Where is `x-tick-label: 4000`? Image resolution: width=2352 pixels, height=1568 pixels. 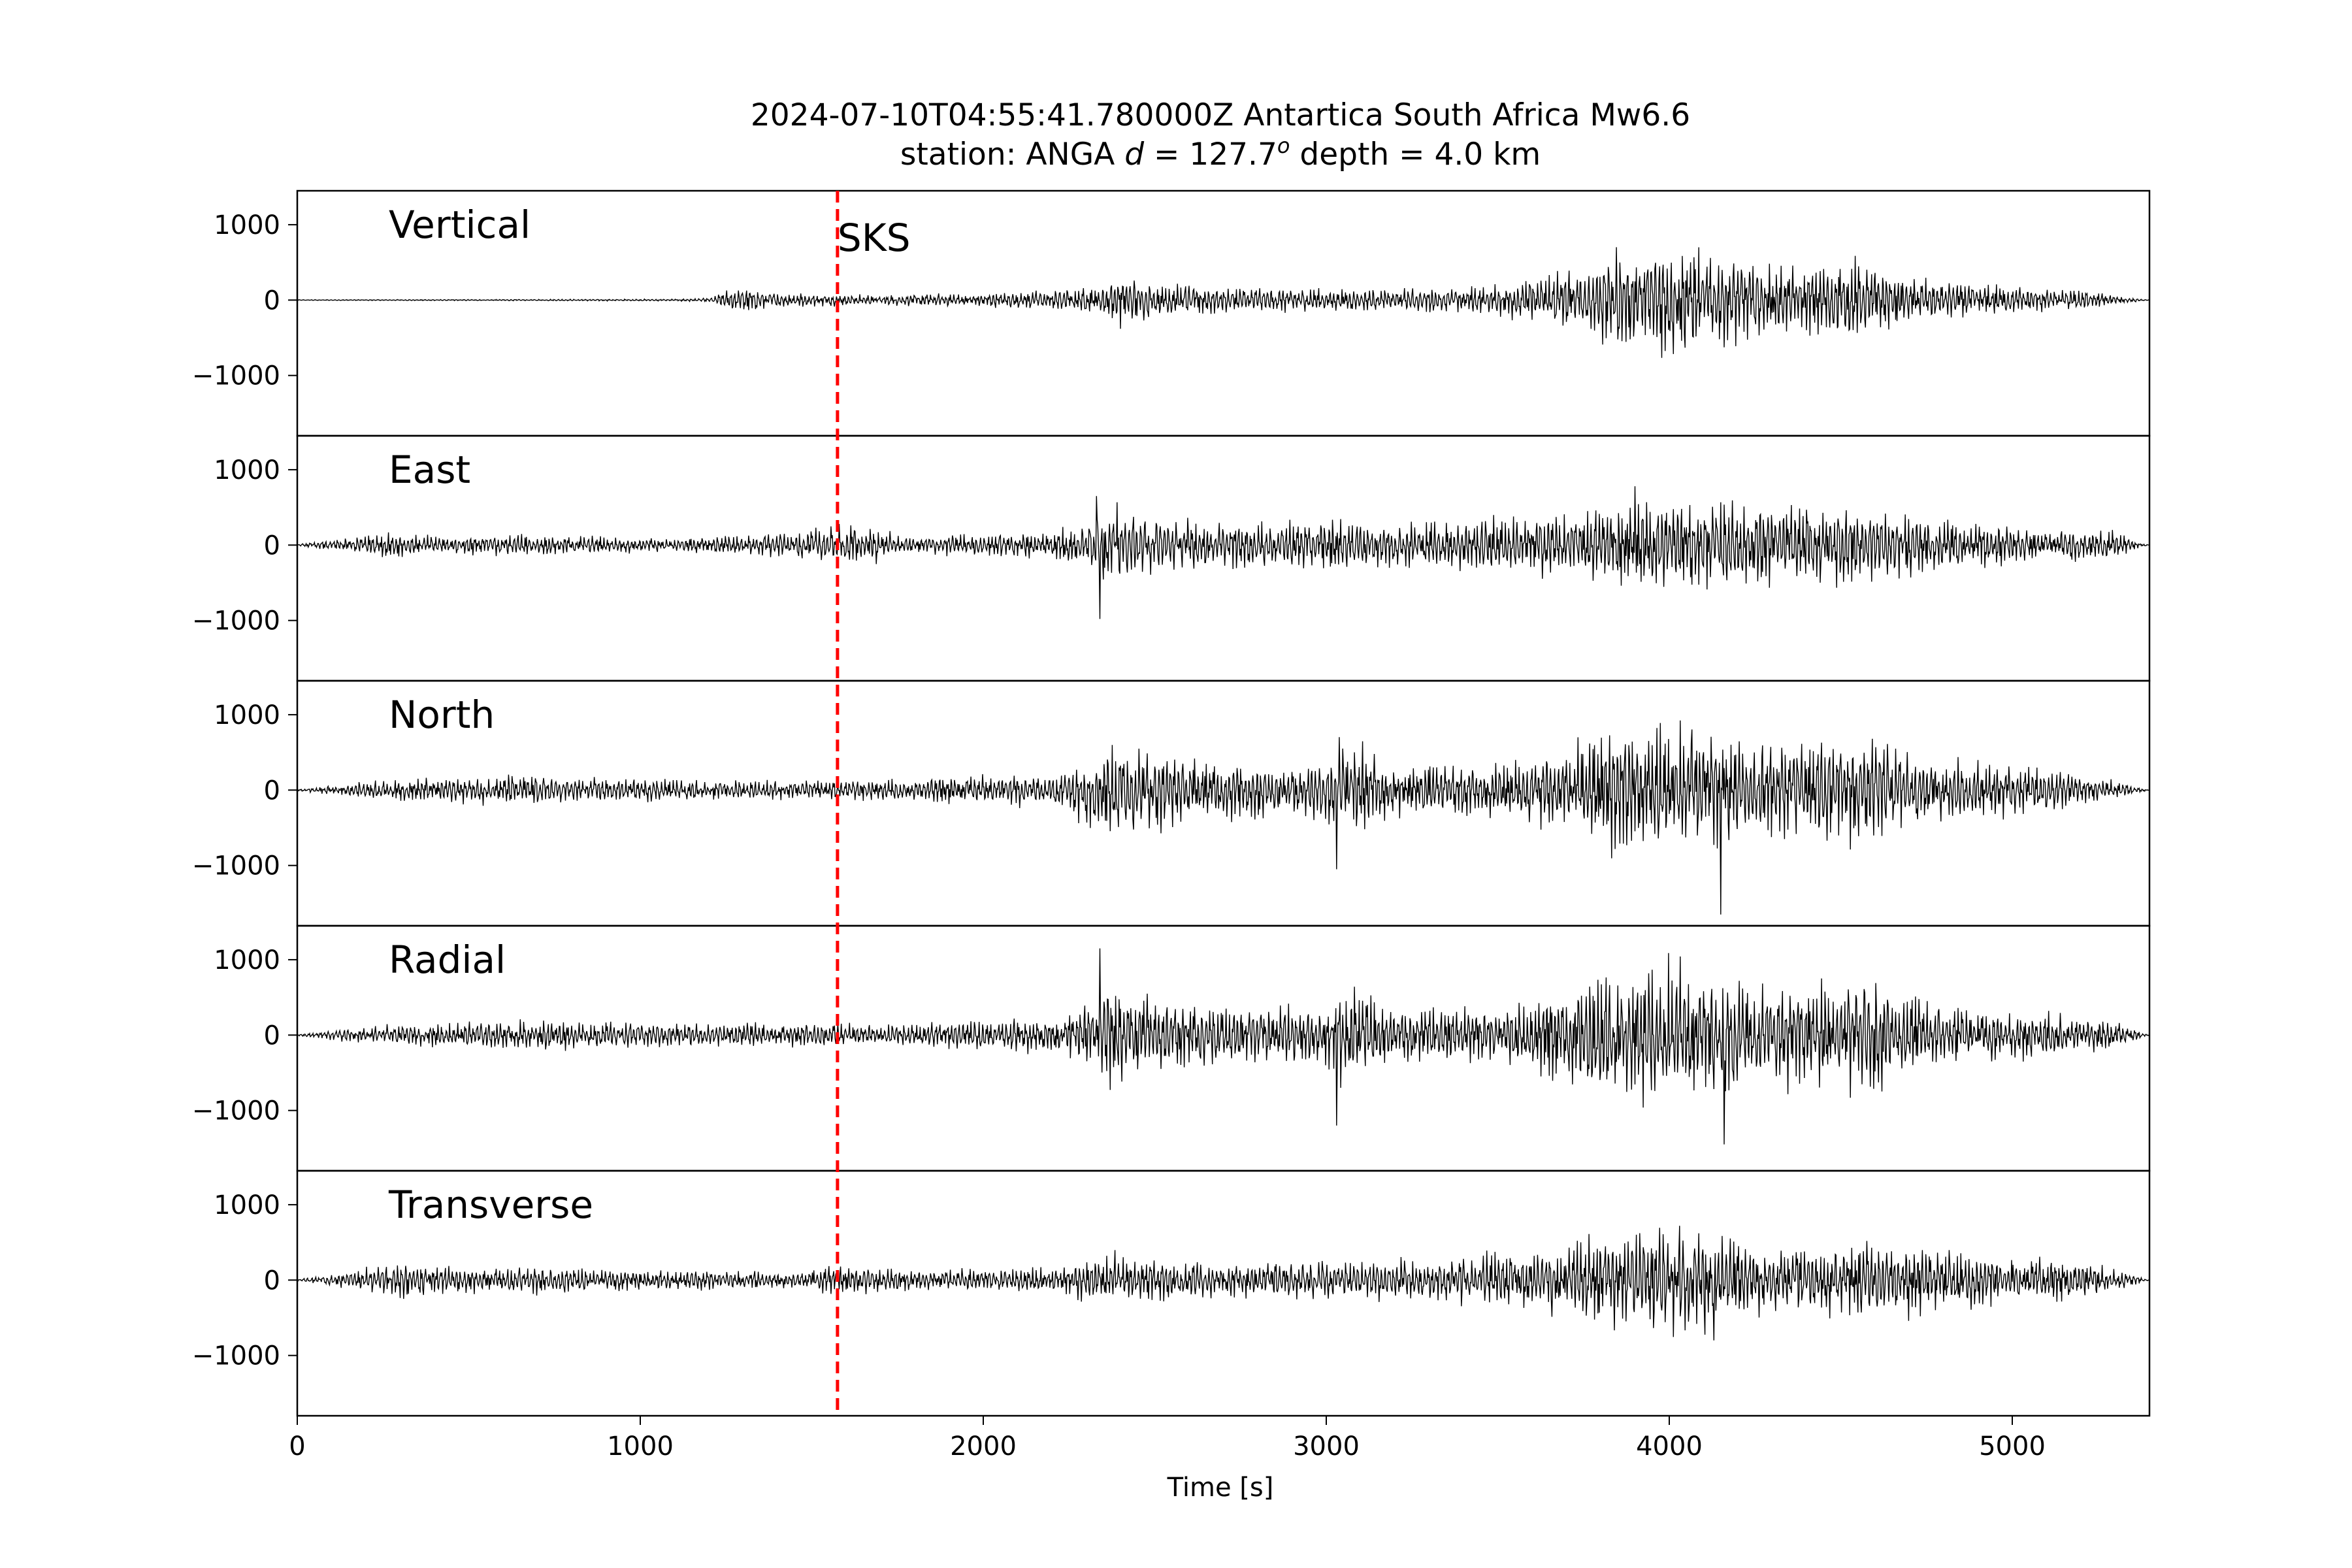
x-tick-label: 4000 is located at coordinates (1669, 1446).